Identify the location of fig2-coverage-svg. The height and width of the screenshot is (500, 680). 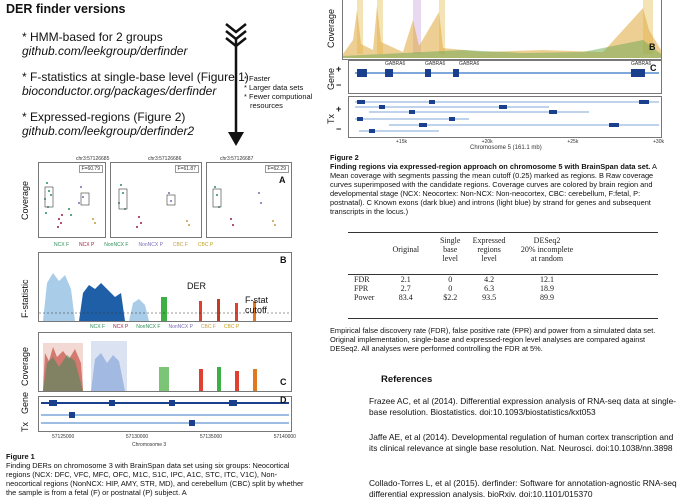
(502, 29).